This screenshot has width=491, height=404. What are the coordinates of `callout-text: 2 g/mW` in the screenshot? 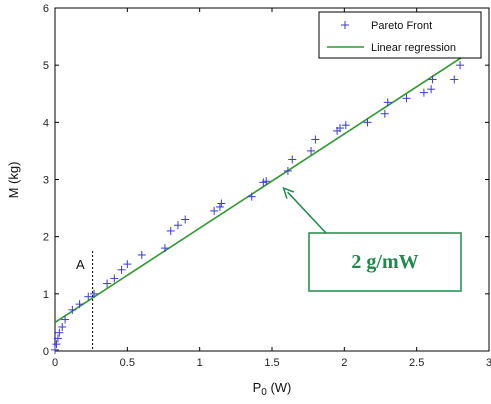 It's located at (384, 262).